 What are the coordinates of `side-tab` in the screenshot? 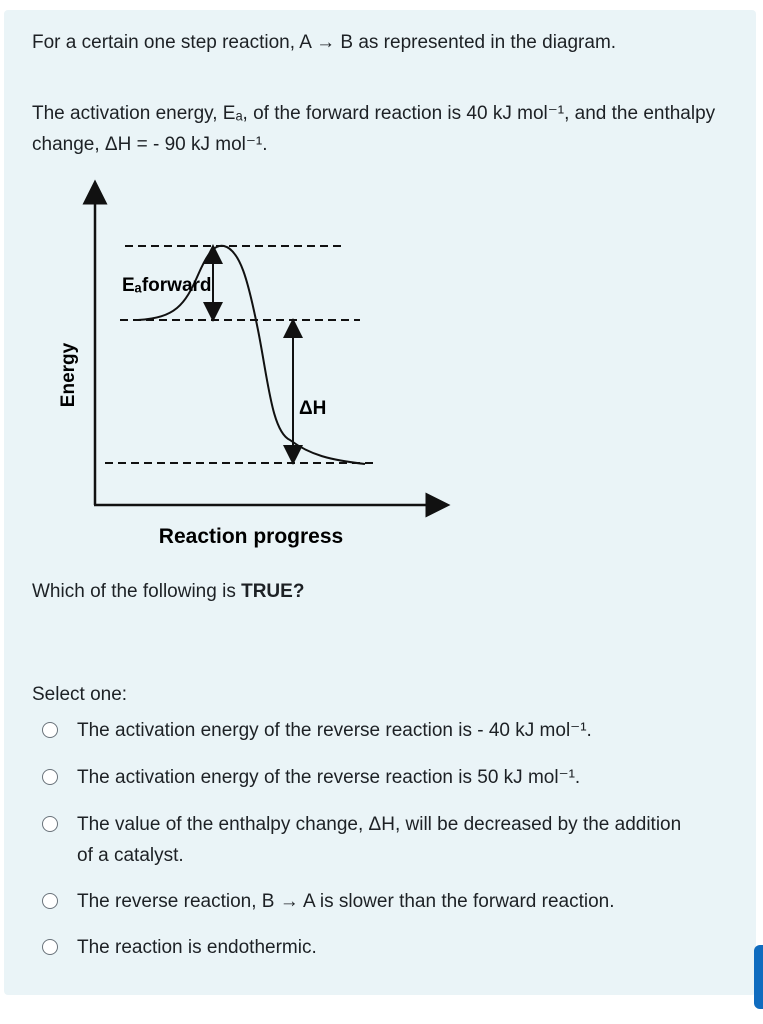 It's located at (758, 977).